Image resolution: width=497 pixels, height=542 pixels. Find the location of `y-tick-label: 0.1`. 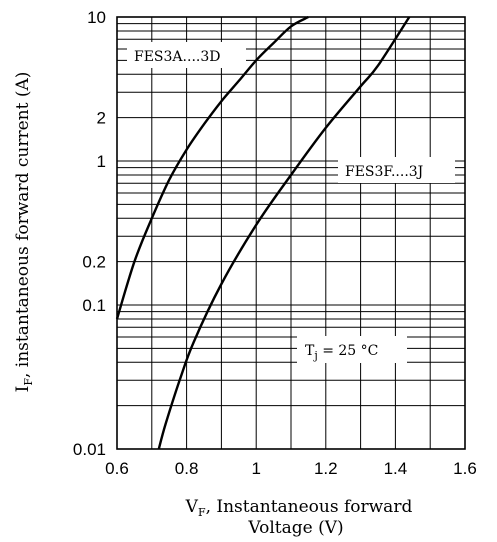

y-tick-label: 0.1 is located at coordinates (94, 305).